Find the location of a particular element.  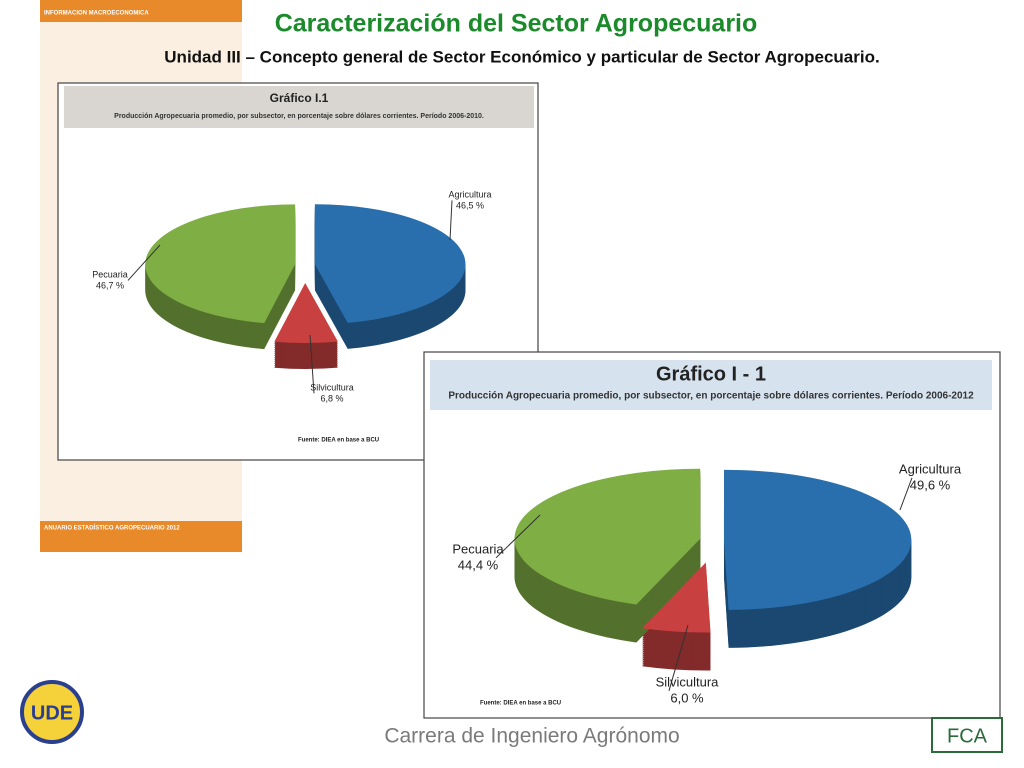

logo-right: FCA is located at coordinates (967, 736).